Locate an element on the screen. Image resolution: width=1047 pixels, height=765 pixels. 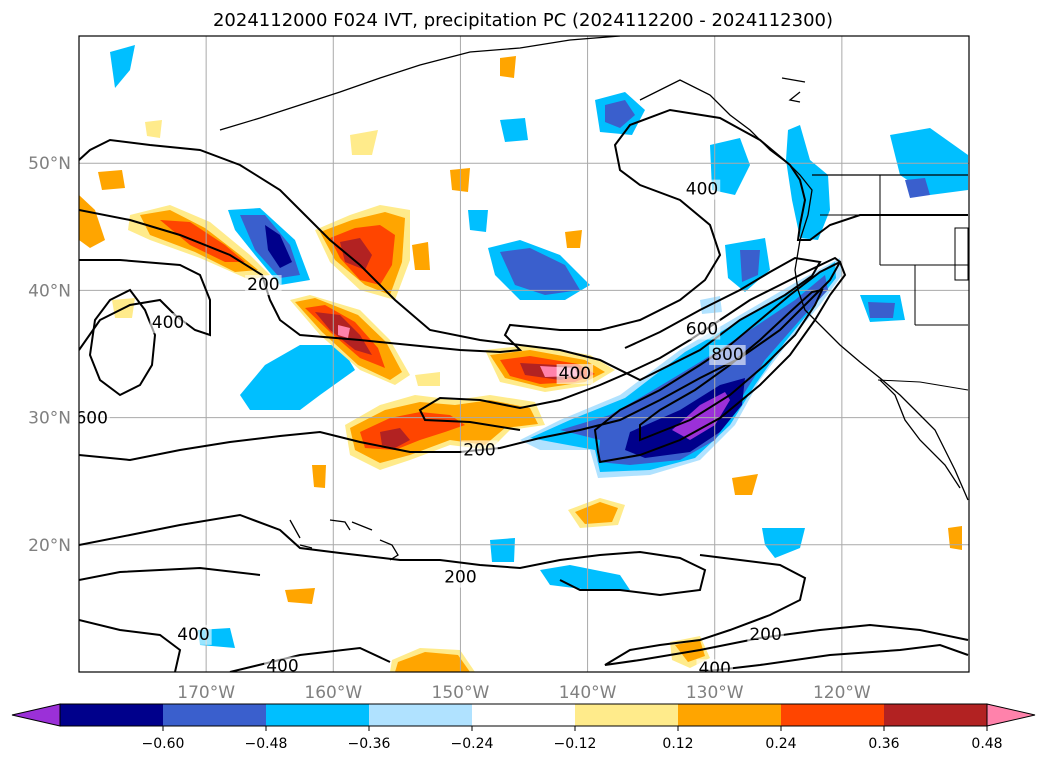
x-tick-label: 140°W is located at coordinates (588, 693).